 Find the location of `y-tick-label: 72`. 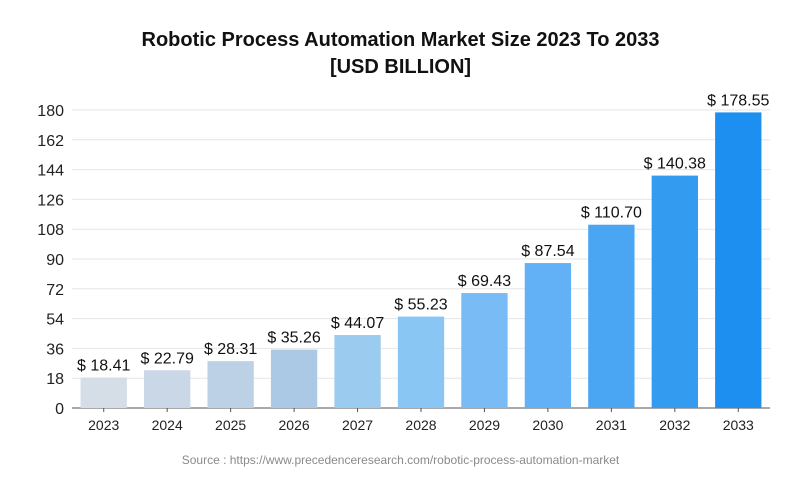

y-tick-label: 72 is located at coordinates (55, 290).